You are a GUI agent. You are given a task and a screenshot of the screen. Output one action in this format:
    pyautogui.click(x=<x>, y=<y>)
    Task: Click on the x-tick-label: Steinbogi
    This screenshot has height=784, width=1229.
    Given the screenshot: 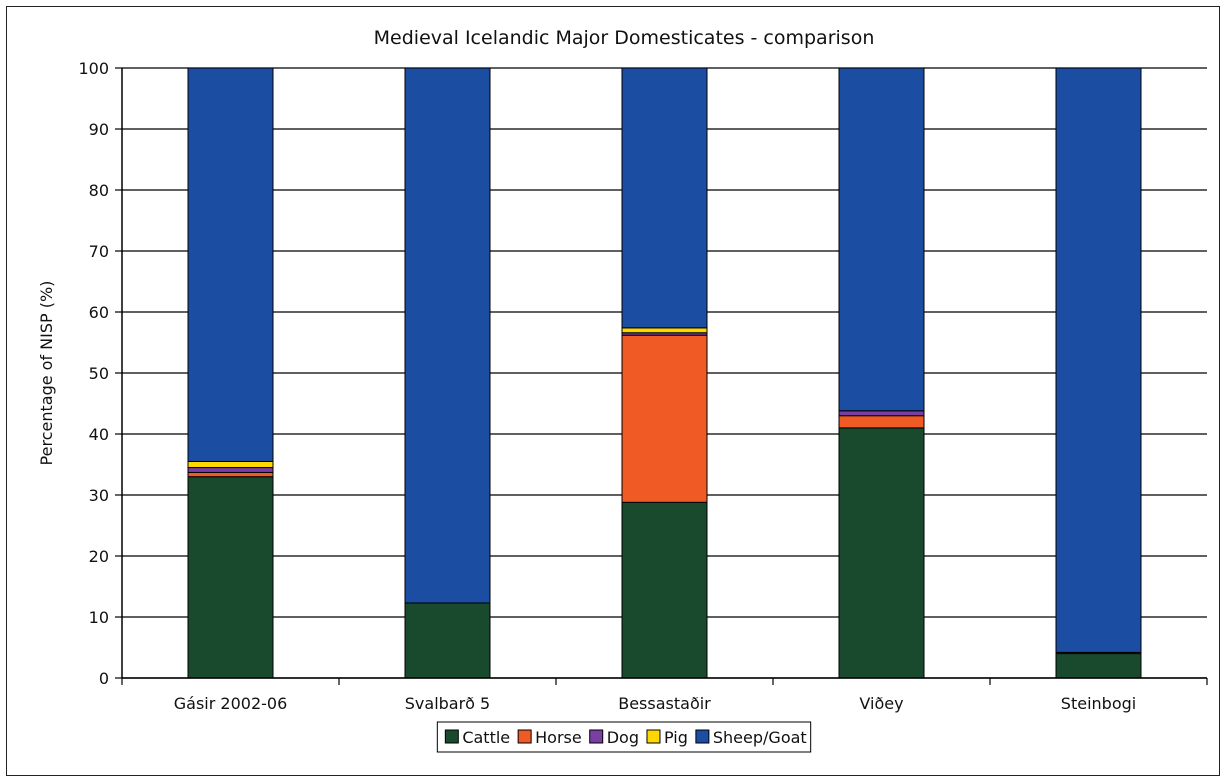 What is the action you would take?
    pyautogui.click(x=1098, y=703)
    